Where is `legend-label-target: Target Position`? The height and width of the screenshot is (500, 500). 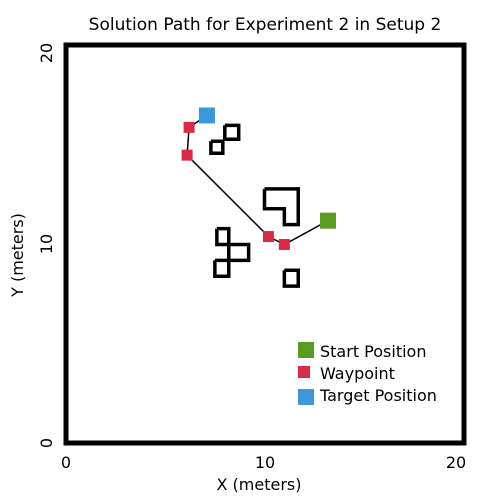 legend-label-target: Target Position is located at coordinates (378, 395).